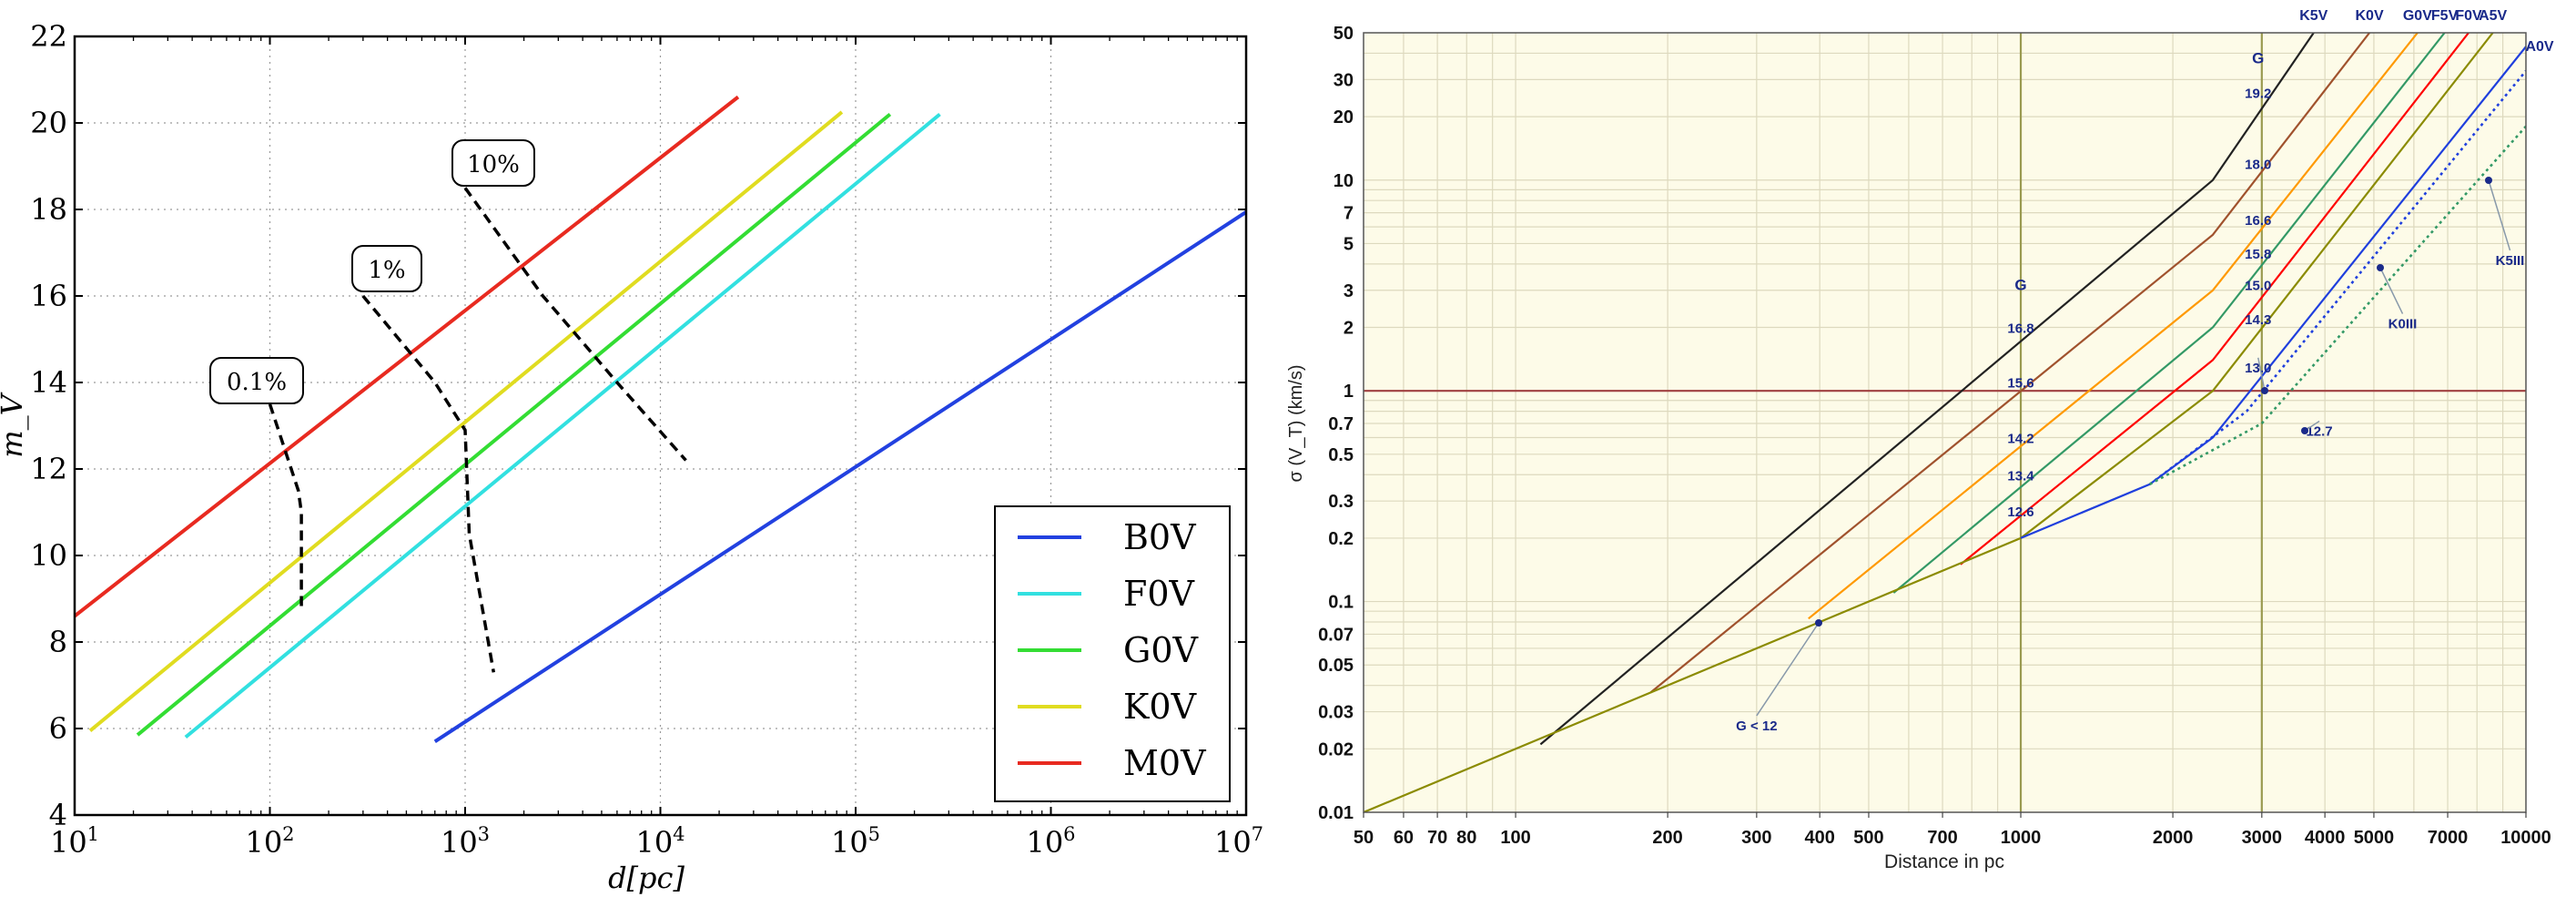 This screenshot has height=907, width=2576. Describe the element at coordinates (1344, 181) in the screenshot. I see `right-y-tick-label: 10` at that location.